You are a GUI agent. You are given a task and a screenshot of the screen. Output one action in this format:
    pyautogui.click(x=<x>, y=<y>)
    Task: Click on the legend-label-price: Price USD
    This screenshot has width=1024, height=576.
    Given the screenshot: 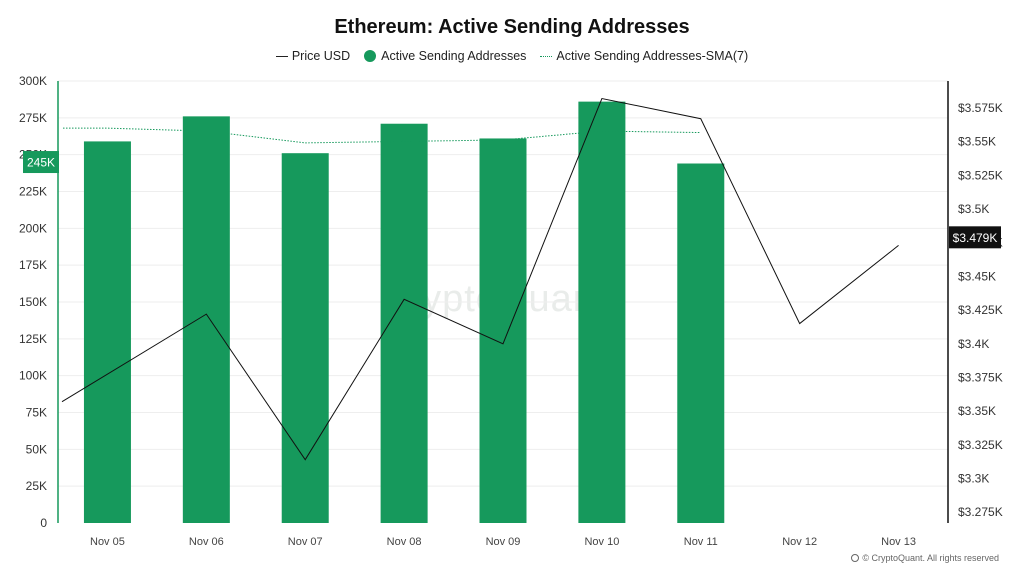 What is the action you would take?
    pyautogui.click(x=321, y=56)
    